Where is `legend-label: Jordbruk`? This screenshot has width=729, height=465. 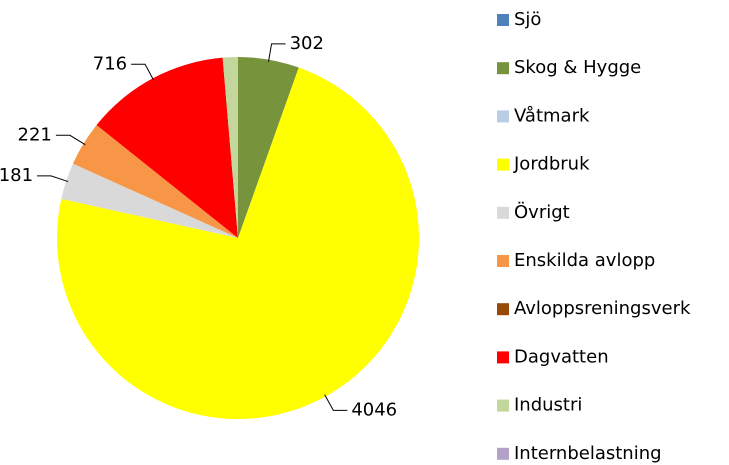
legend-label: Jordbruk is located at coordinates (551, 164).